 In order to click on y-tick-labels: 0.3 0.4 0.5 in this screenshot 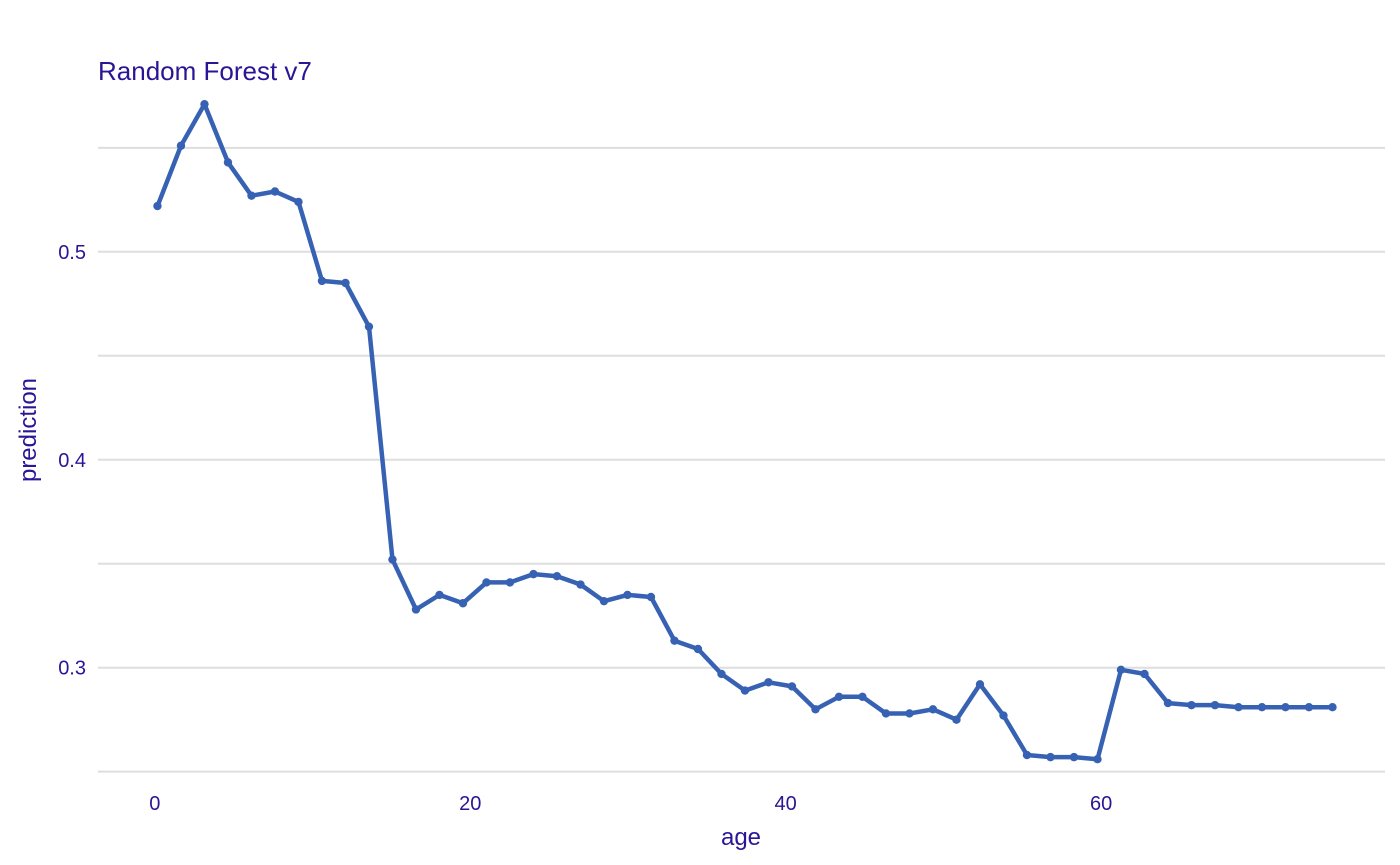, I will do `click(72, 461)`.